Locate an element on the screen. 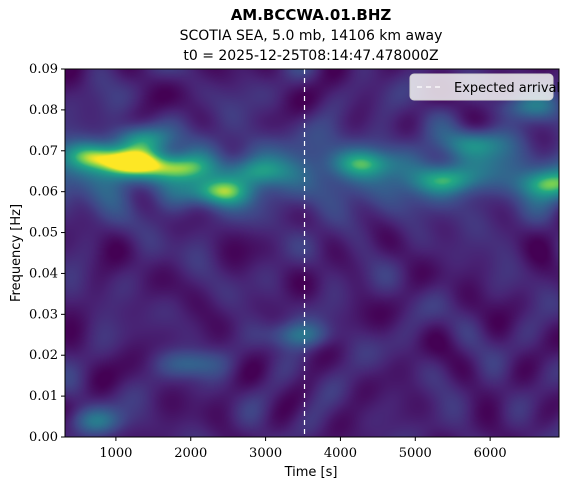 This screenshot has width=573, height=496. x-axis: 1000 2000 3000 4000 5000 6000 is located at coordinates (303, 449).